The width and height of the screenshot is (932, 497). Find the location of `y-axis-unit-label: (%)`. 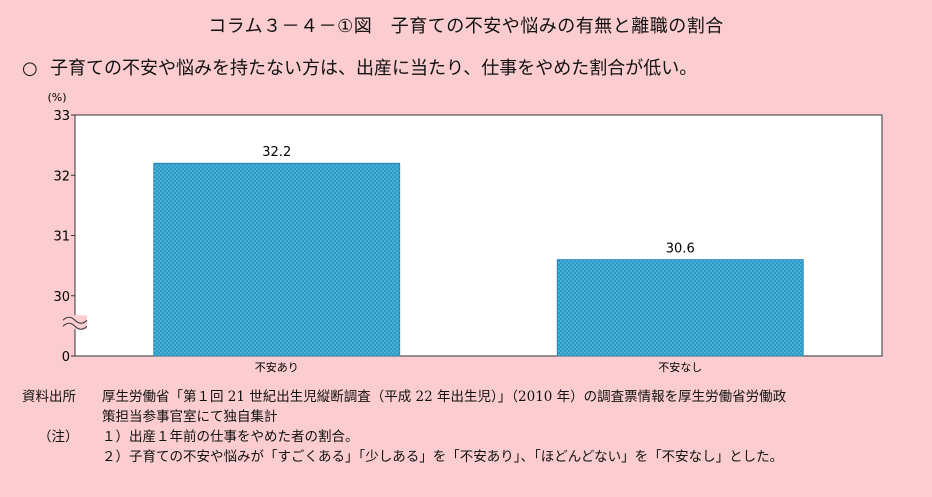

y-axis-unit-label: (%) is located at coordinates (56, 97).